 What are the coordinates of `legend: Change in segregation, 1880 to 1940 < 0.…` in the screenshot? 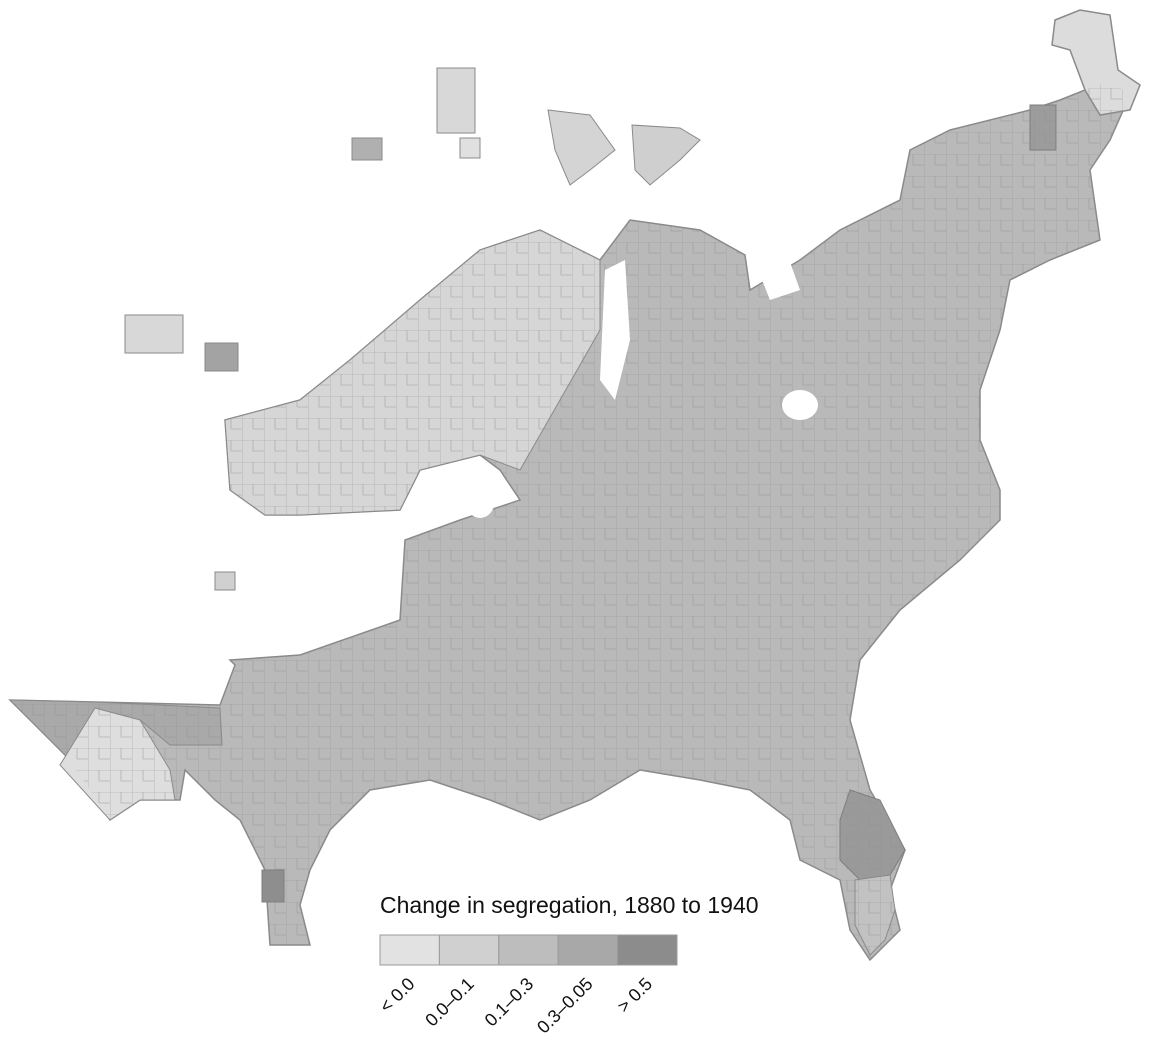 It's located at (567, 964).